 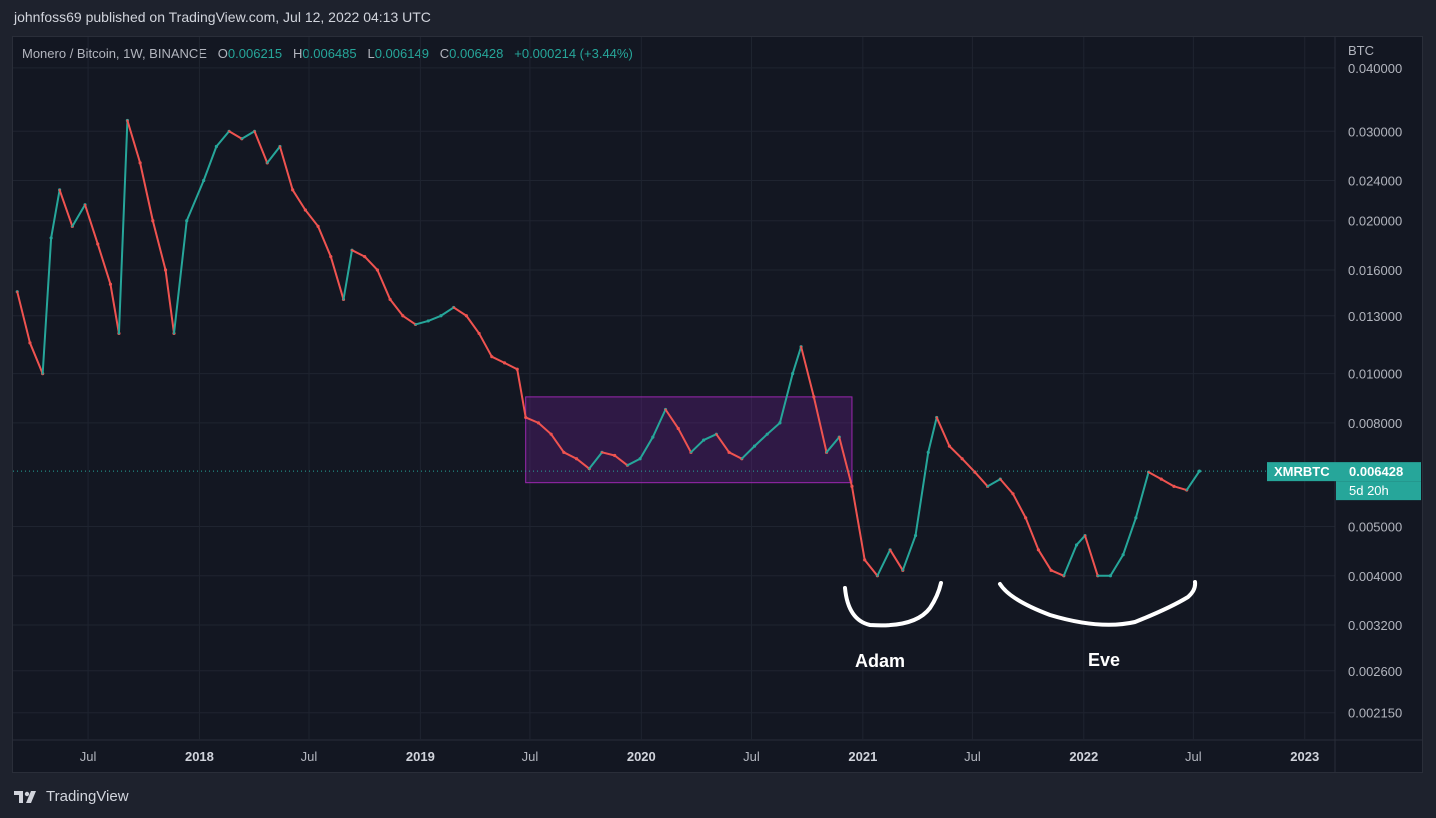 I want to click on tradingview-brand: TradingView, so click(x=71, y=796).